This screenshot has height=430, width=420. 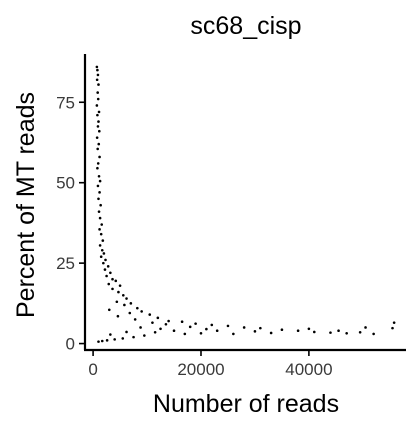 I want to click on x-tick-label: 40000, so click(x=308, y=369).